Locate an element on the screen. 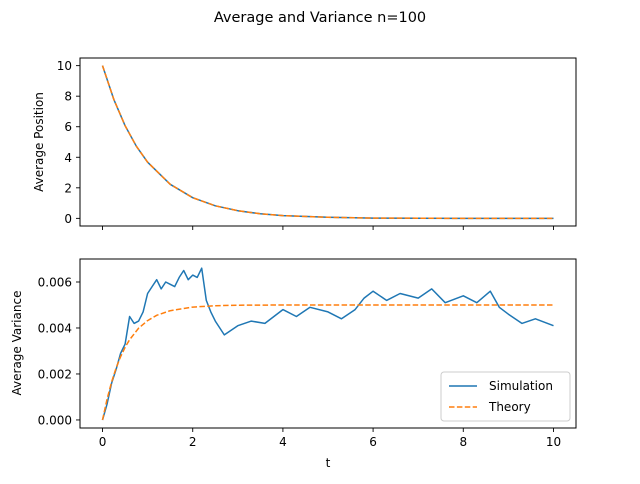  legend: Simulation Theory is located at coordinates (505, 396).